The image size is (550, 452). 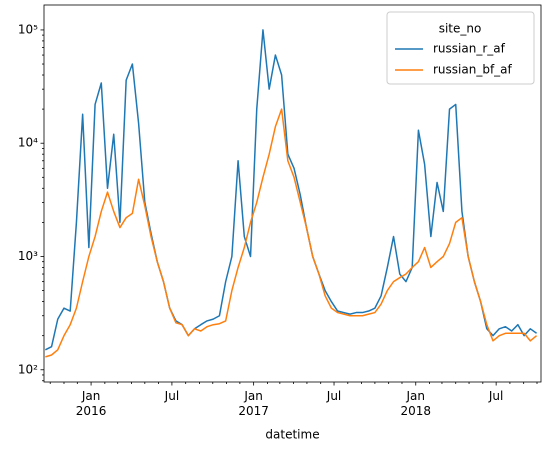 What do you see at coordinates (28, 256) in the screenshot?
I see `y-tick-label: 10³` at bounding box center [28, 256].